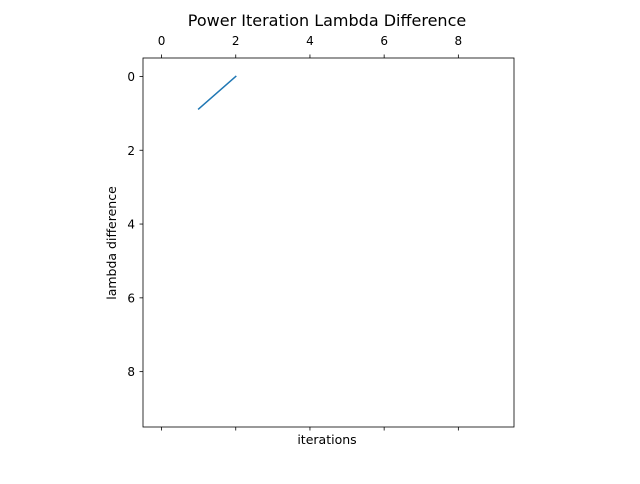  Describe the element at coordinates (162, 41) in the screenshot. I see `x-tick-label: 0` at that location.